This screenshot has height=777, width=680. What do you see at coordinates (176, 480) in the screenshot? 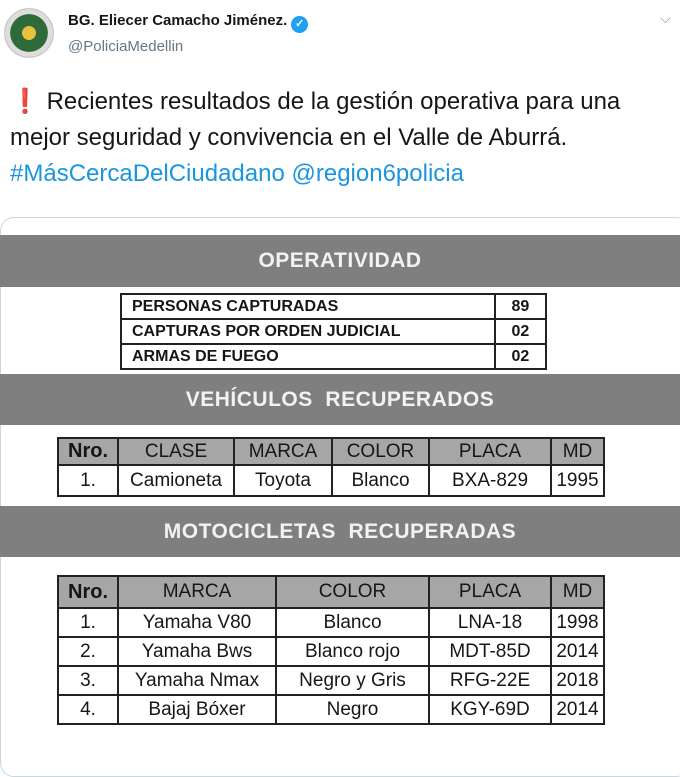
I see `table-cell: Camioneta` at bounding box center [176, 480].